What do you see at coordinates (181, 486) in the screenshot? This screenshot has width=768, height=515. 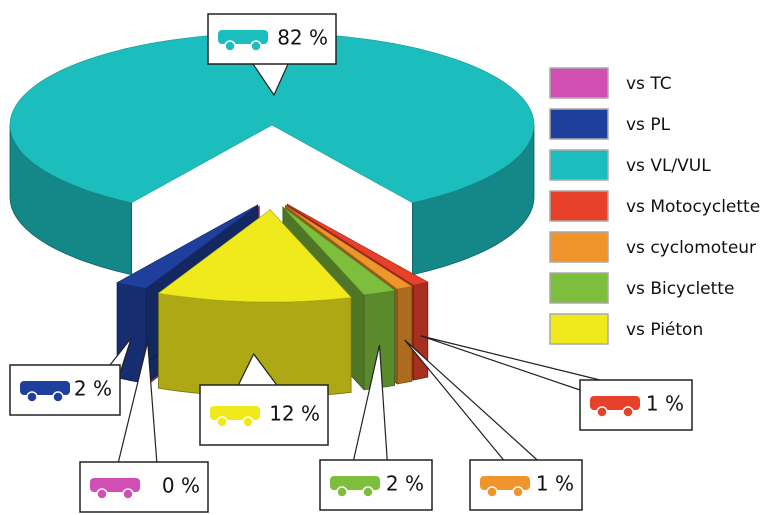 I see `value-label: 0 %` at bounding box center [181, 486].